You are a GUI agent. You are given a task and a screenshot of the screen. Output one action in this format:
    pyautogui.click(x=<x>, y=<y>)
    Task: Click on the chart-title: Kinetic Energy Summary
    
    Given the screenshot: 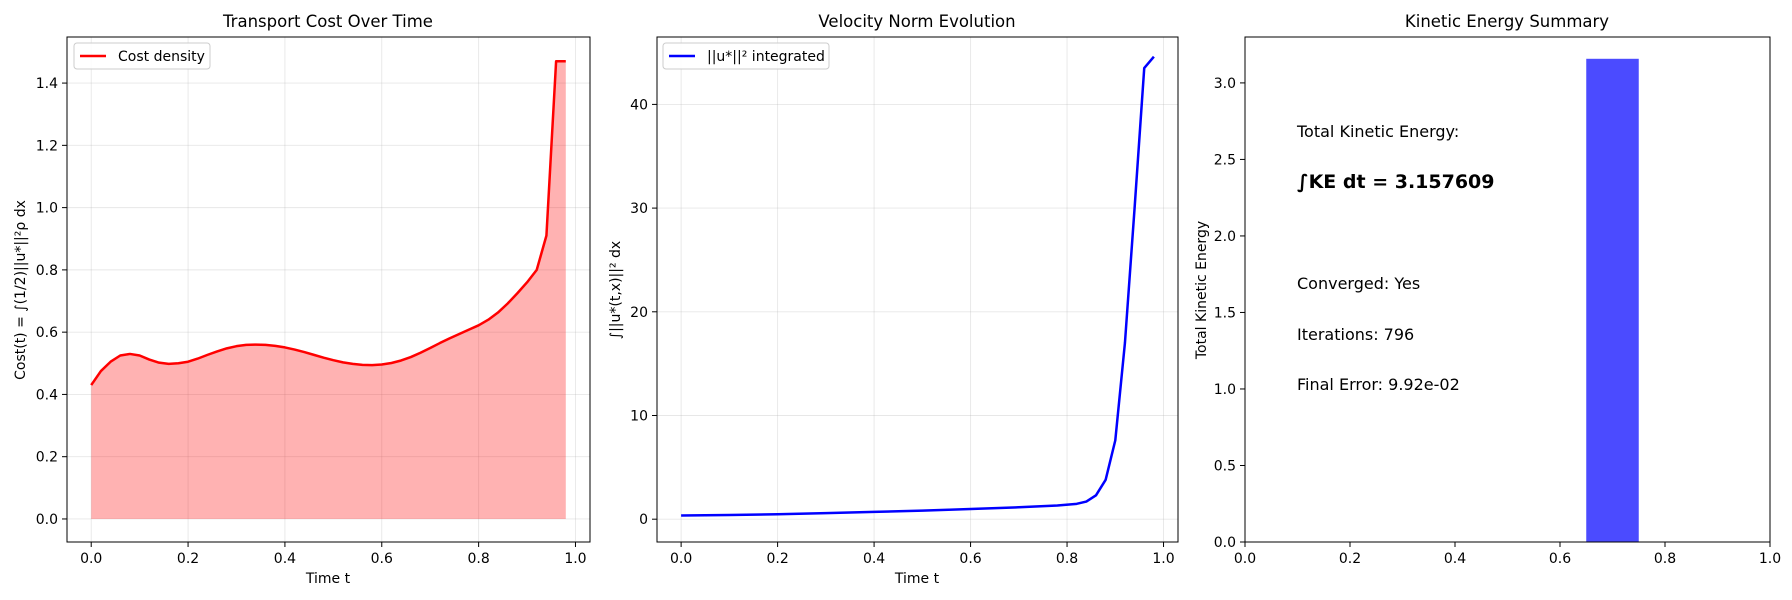 What is the action you would take?
    pyautogui.click(x=1507, y=21)
    